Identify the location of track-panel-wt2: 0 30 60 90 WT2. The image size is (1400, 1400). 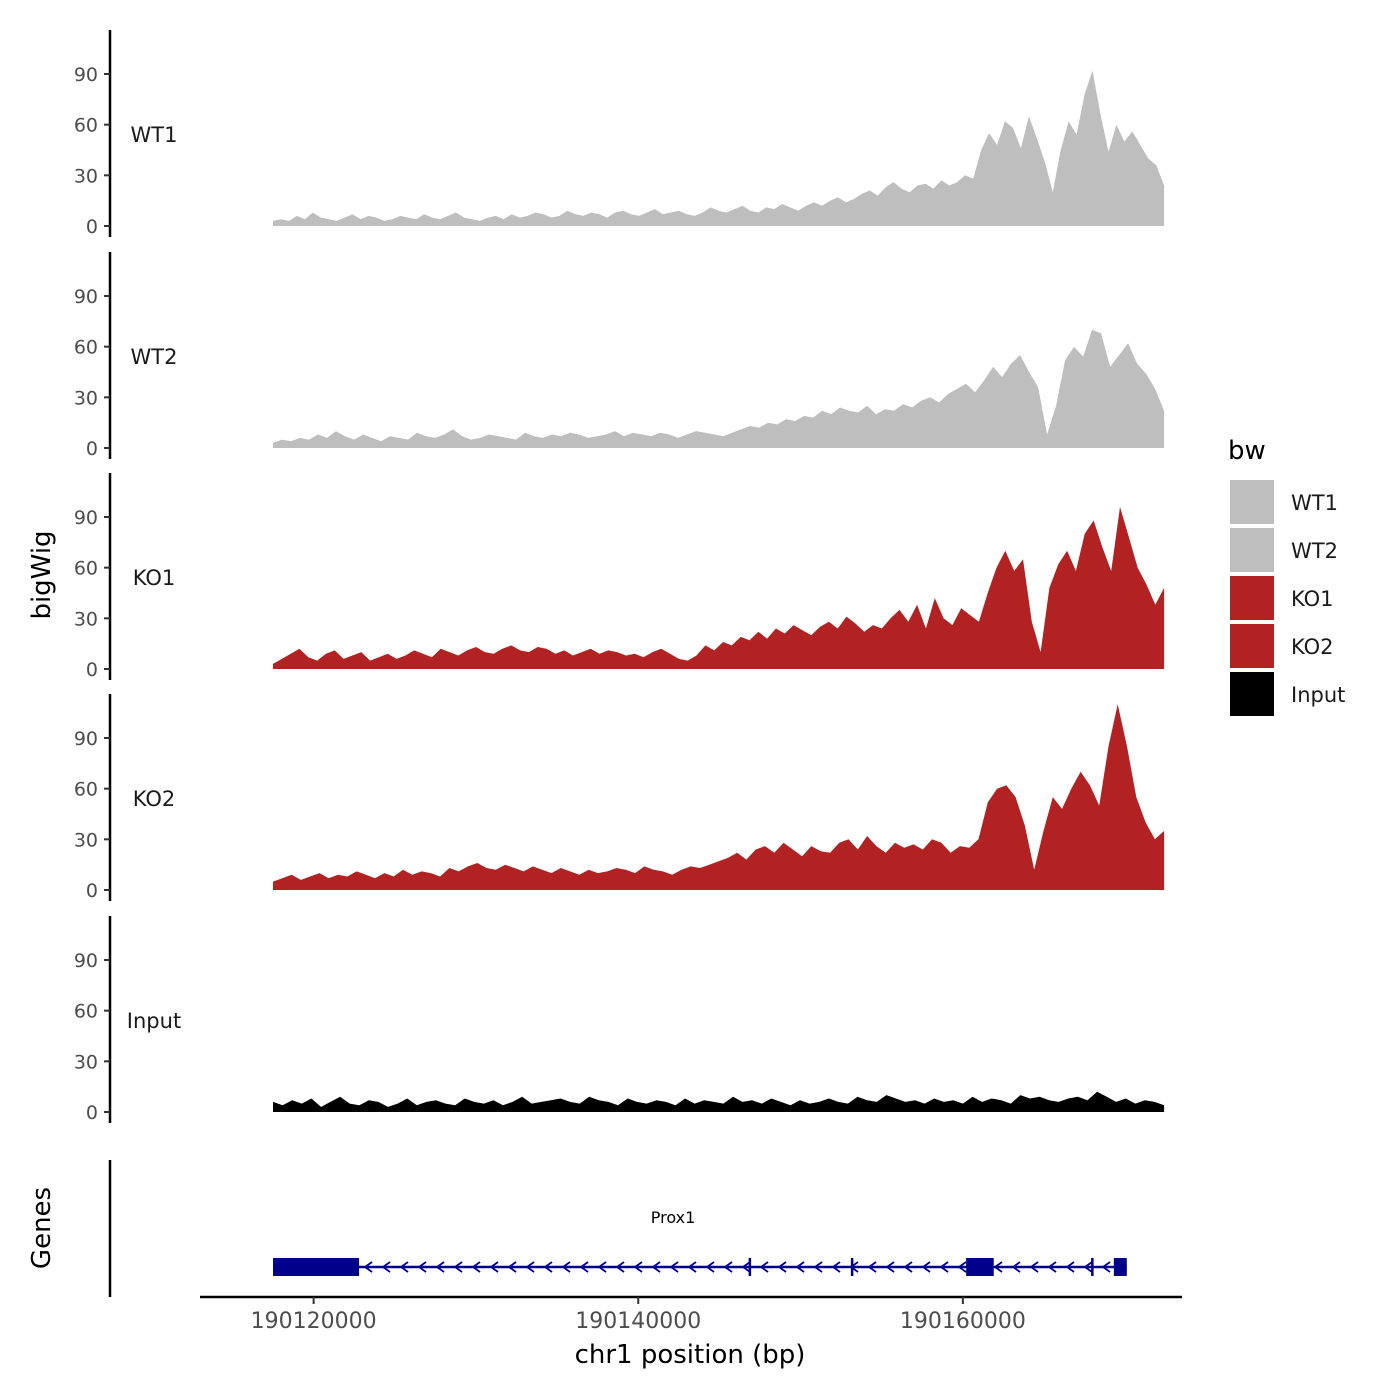
(619, 356).